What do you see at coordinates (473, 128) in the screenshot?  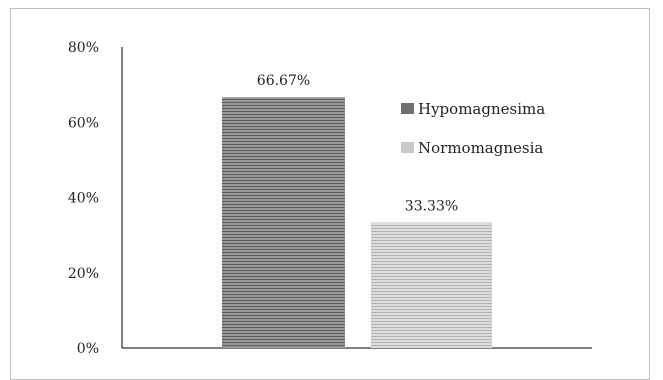 I see `legend: Hypomagnesima Normomagnesia` at bounding box center [473, 128].